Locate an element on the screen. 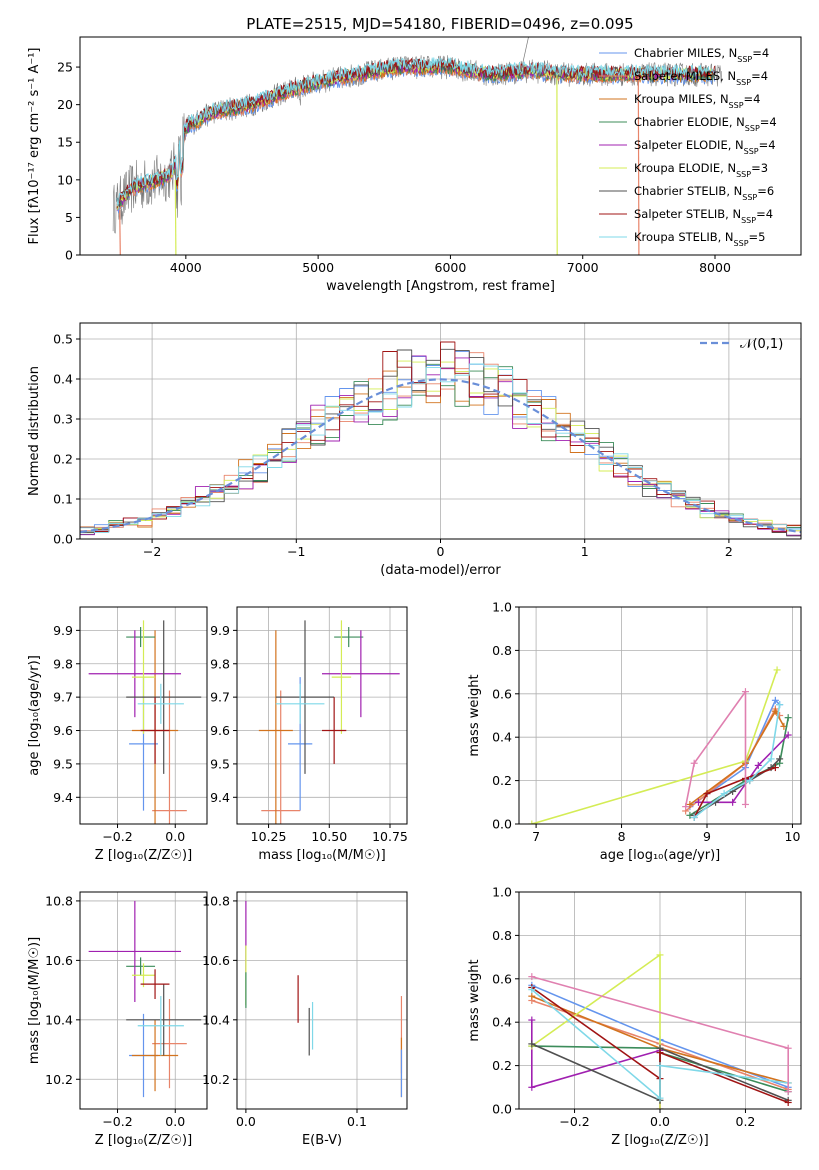 This screenshot has height=1170, width=819. x-tick-label: 10.75 is located at coordinates (390, 836).